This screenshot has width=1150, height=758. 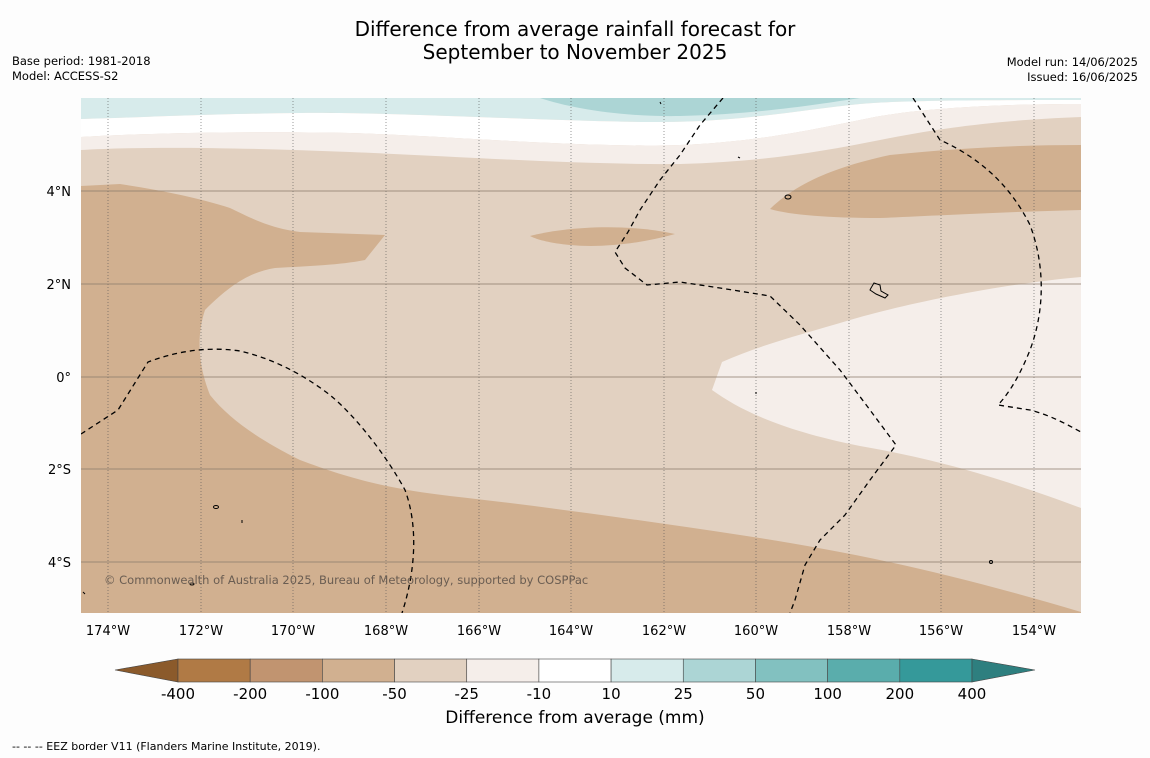 I want to click on lon-label: 172°W, so click(x=201, y=631).